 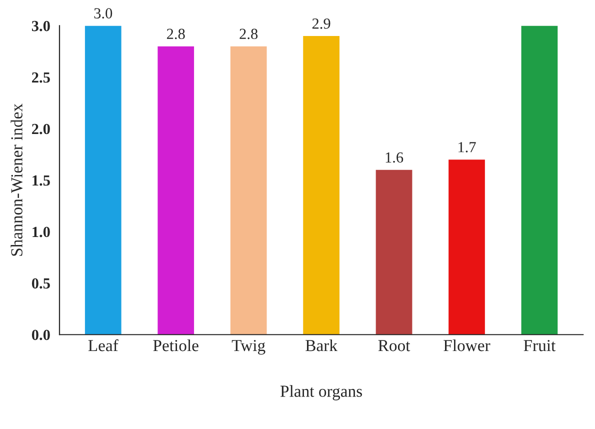 What do you see at coordinates (103, 13) in the screenshot?
I see `data-label: 3.0` at bounding box center [103, 13].